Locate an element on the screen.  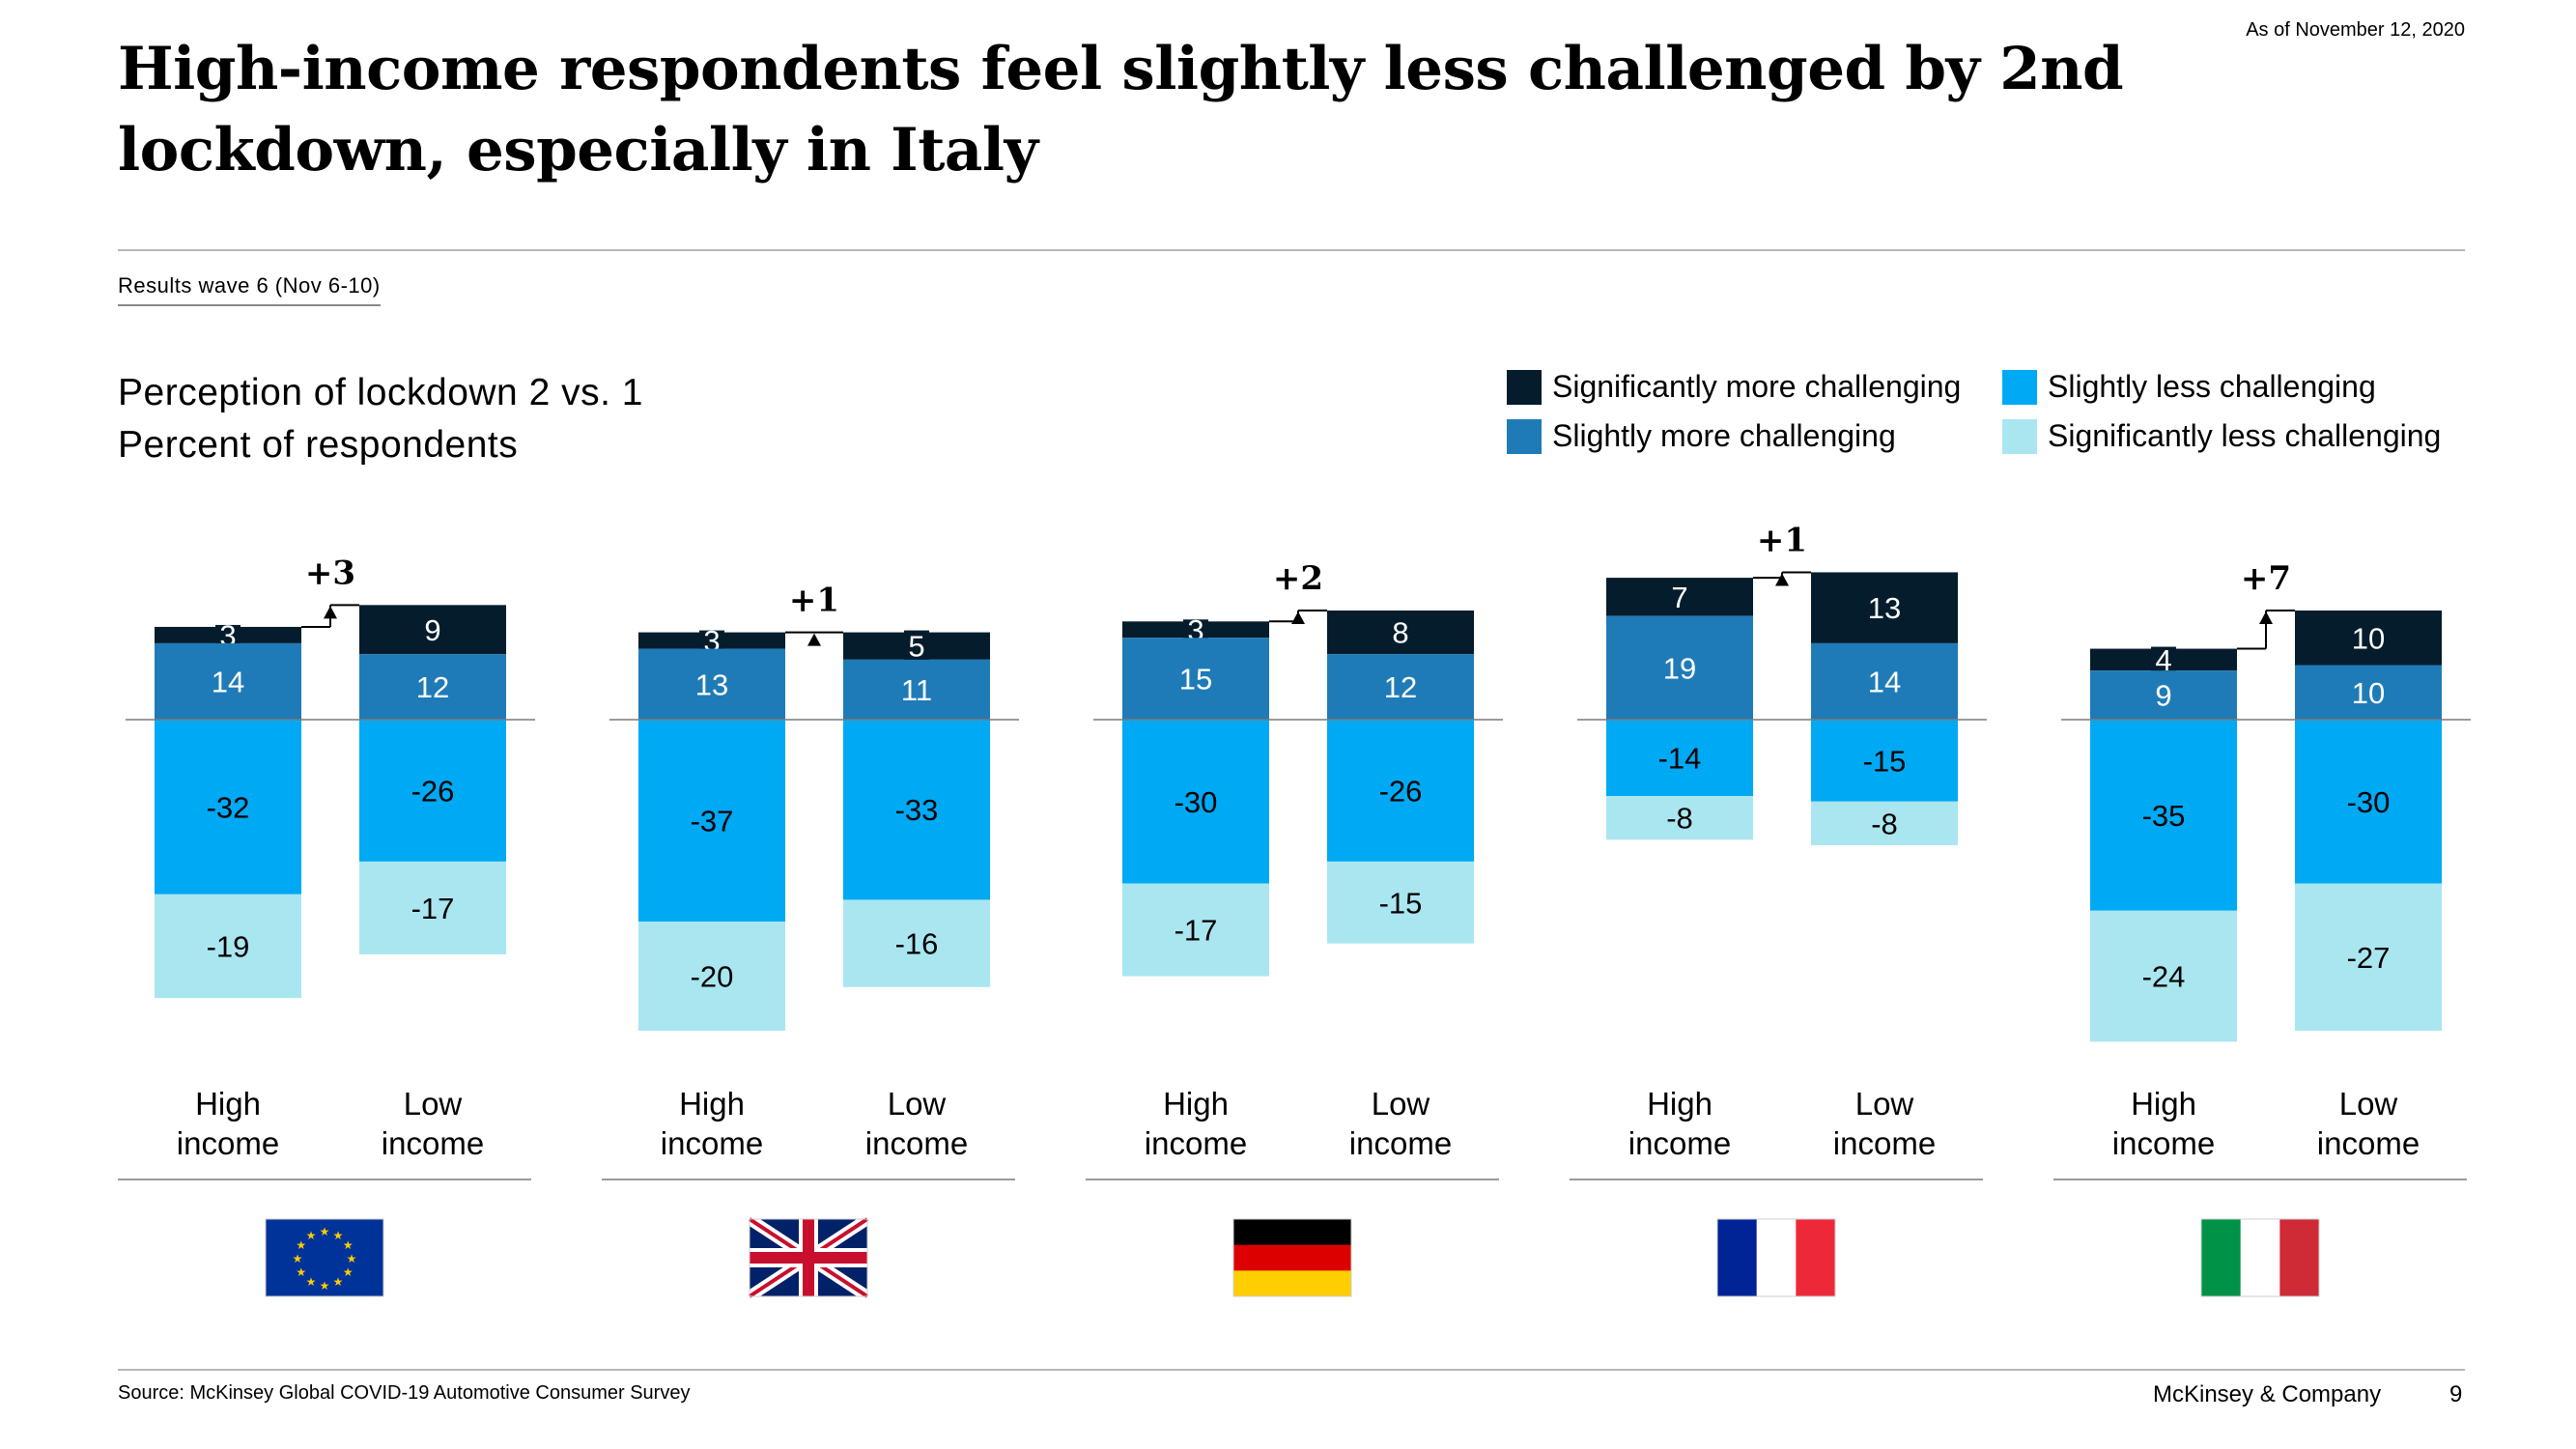
data-label: -19 is located at coordinates (228, 946).